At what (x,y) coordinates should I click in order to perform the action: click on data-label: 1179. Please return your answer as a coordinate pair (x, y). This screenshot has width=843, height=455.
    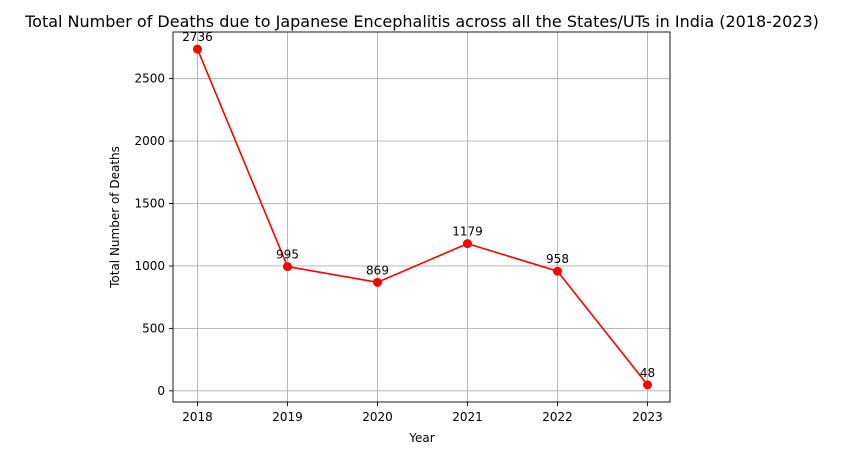
    Looking at the image, I should click on (467, 232).